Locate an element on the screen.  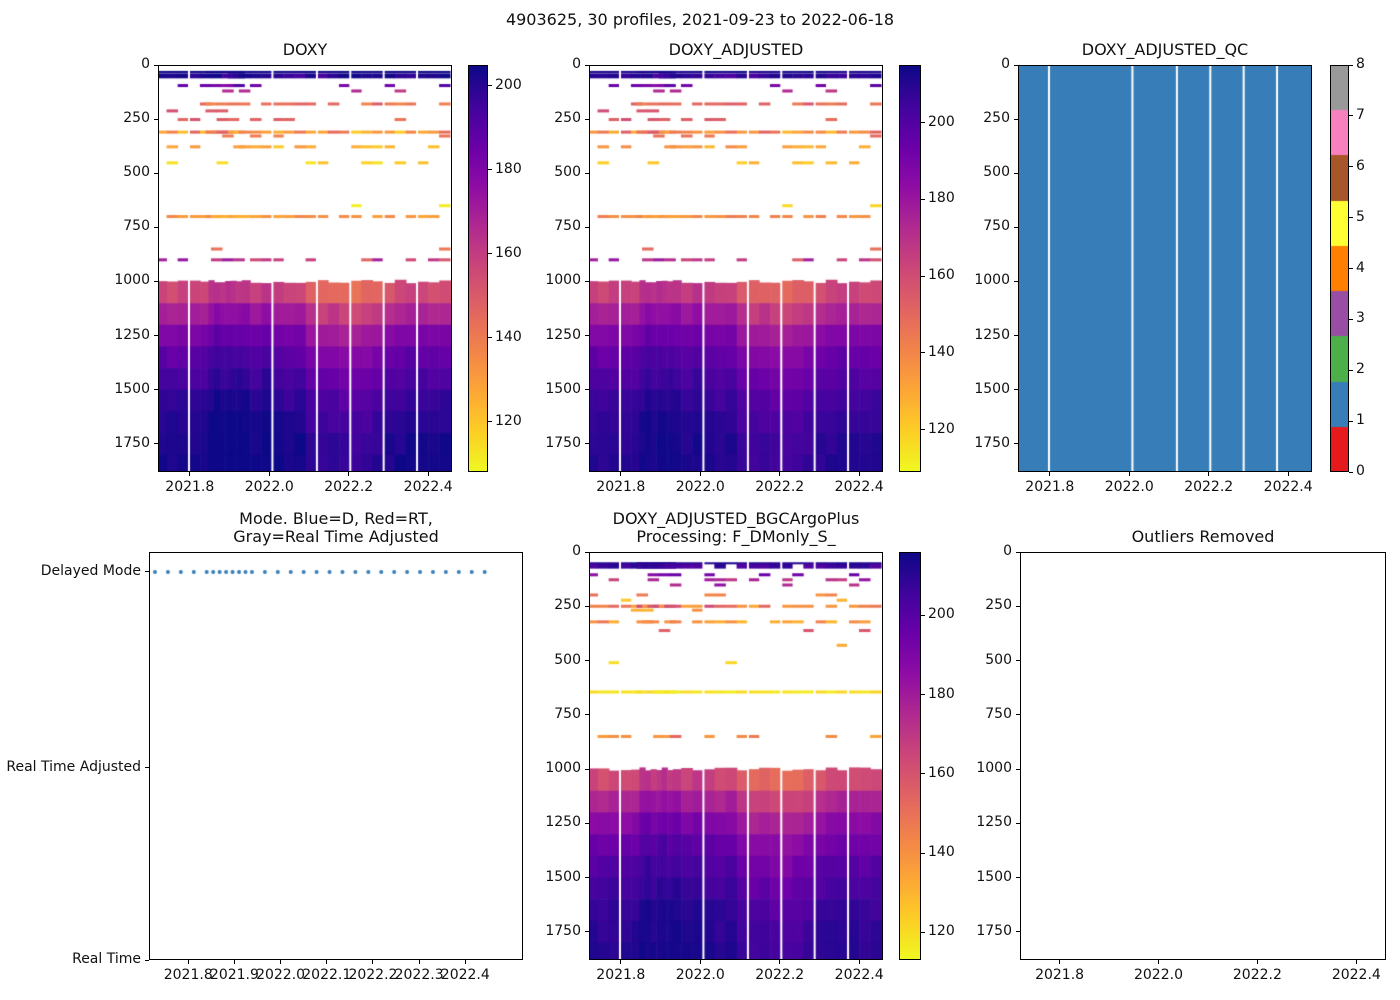
y-tick-label: Real Time is located at coordinates (106, 959).